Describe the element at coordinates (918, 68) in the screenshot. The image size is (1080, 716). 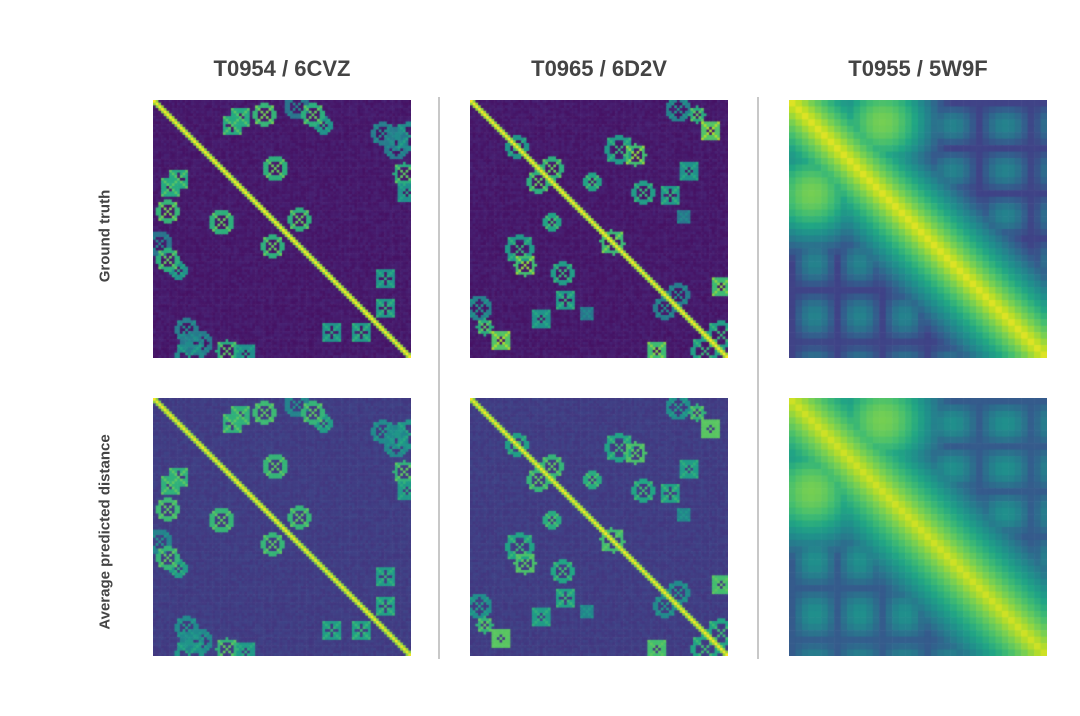
I see `column-title-t0955: T0955 / 5W9F` at that location.